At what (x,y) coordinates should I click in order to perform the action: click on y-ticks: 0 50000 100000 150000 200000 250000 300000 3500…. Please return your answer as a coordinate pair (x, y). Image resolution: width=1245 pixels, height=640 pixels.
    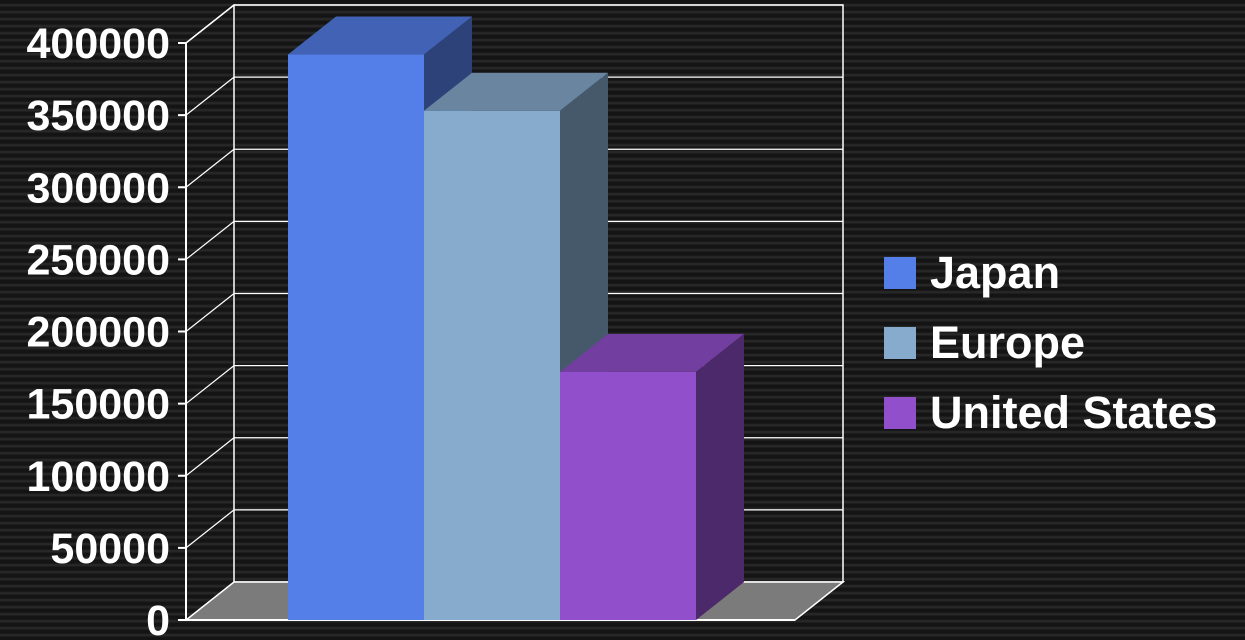
    Looking at the image, I should click on (106, 330).